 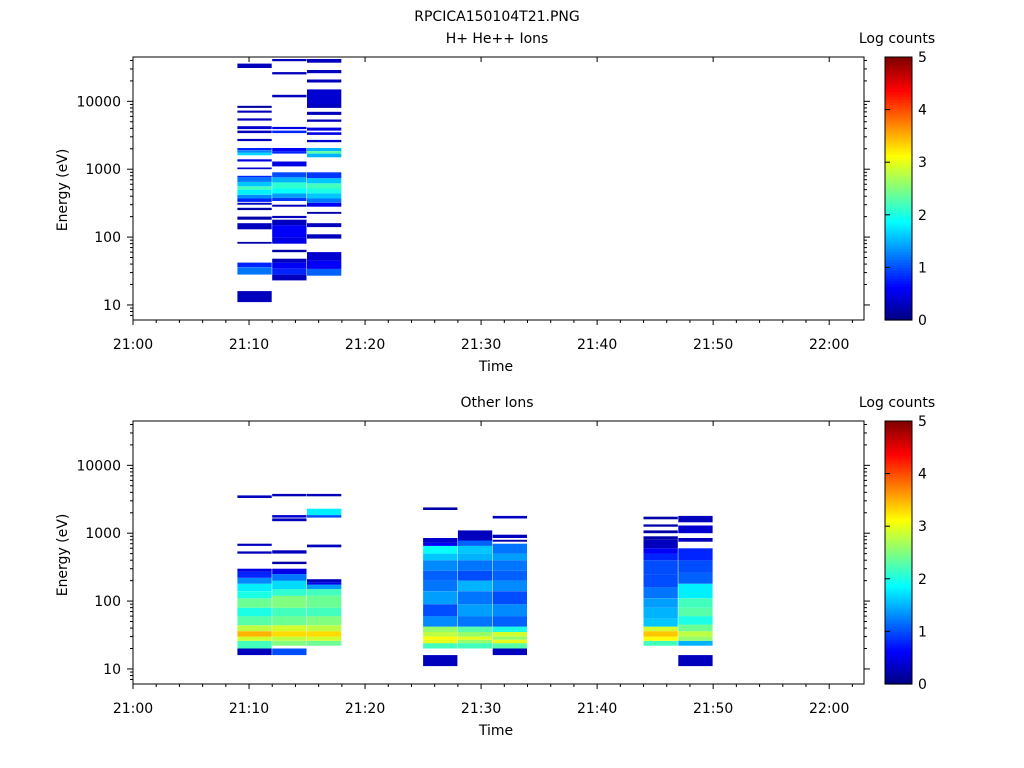 What do you see at coordinates (713, 345) in the screenshot?
I see `x-tick-label: 21:50` at bounding box center [713, 345].